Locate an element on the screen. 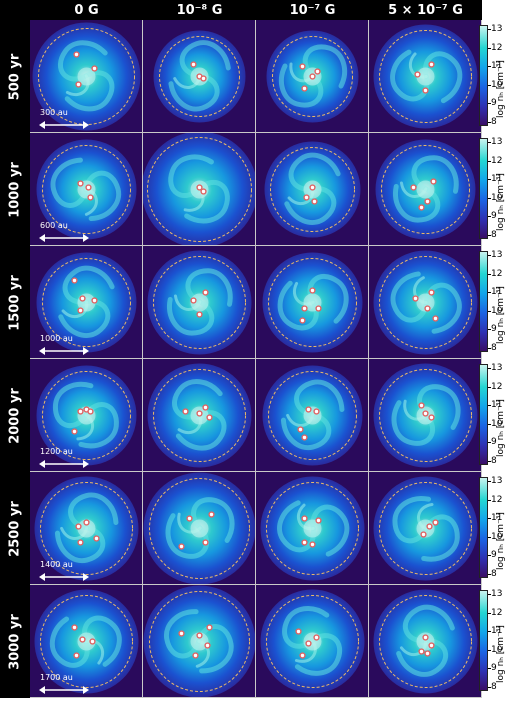 This screenshot has width=520, height=702. row-label: 1500 yr is located at coordinates (15, 302).